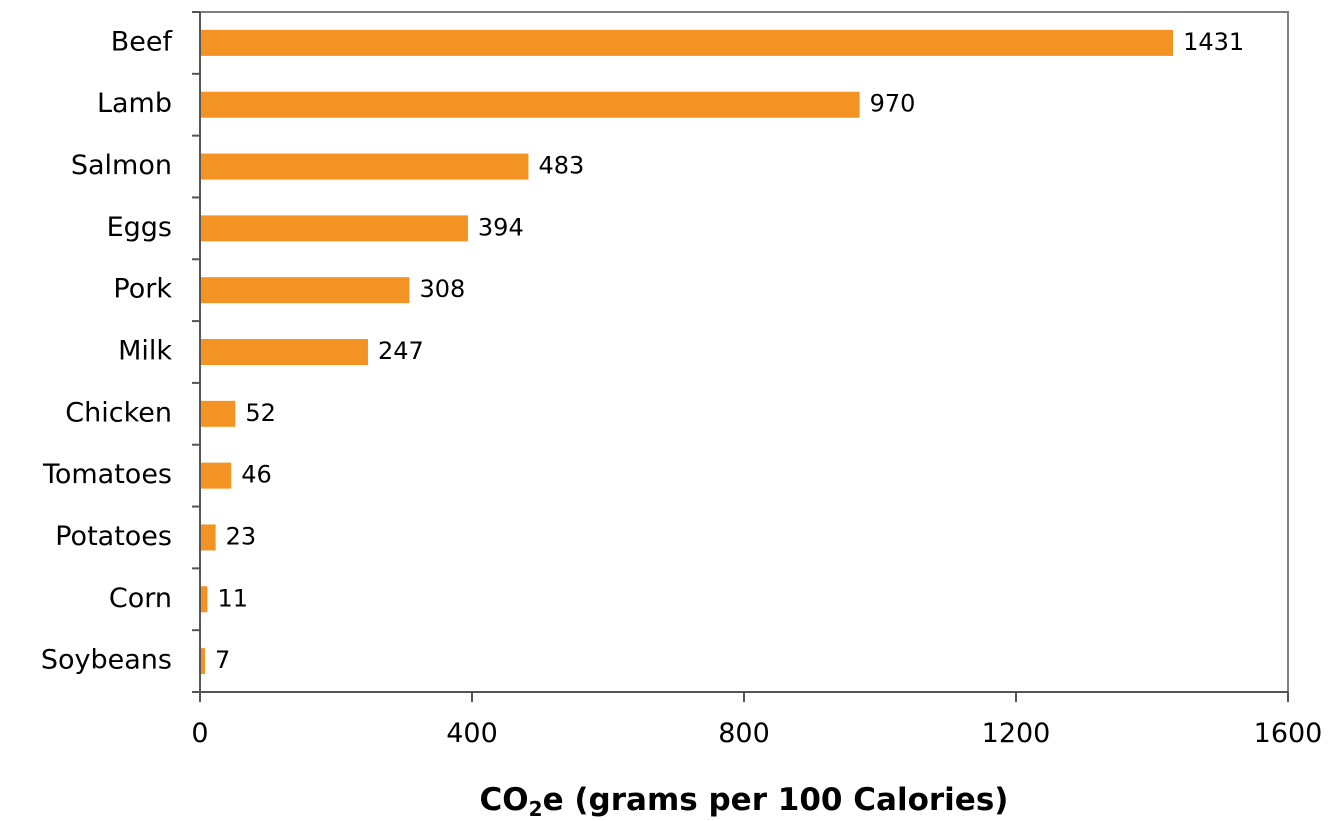 This screenshot has height=821, width=1334. What do you see at coordinates (501, 227) in the screenshot?
I see `value-label-eggs: 394` at bounding box center [501, 227].